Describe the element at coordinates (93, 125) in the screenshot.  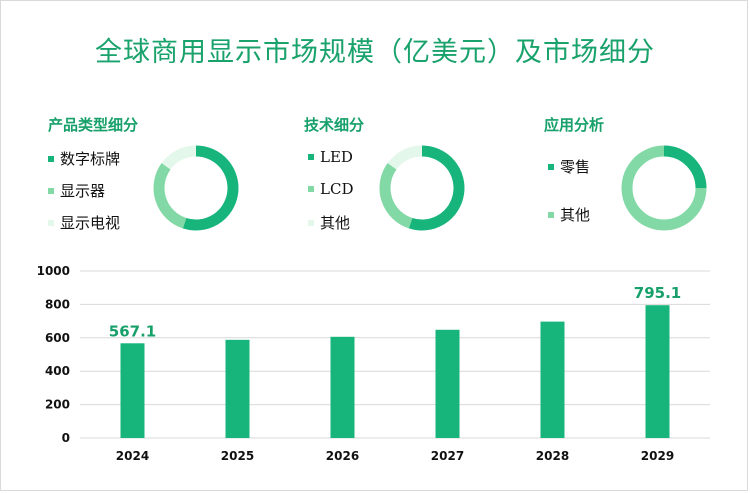
I see `section-title-product-type: 产品类型细分` at that location.